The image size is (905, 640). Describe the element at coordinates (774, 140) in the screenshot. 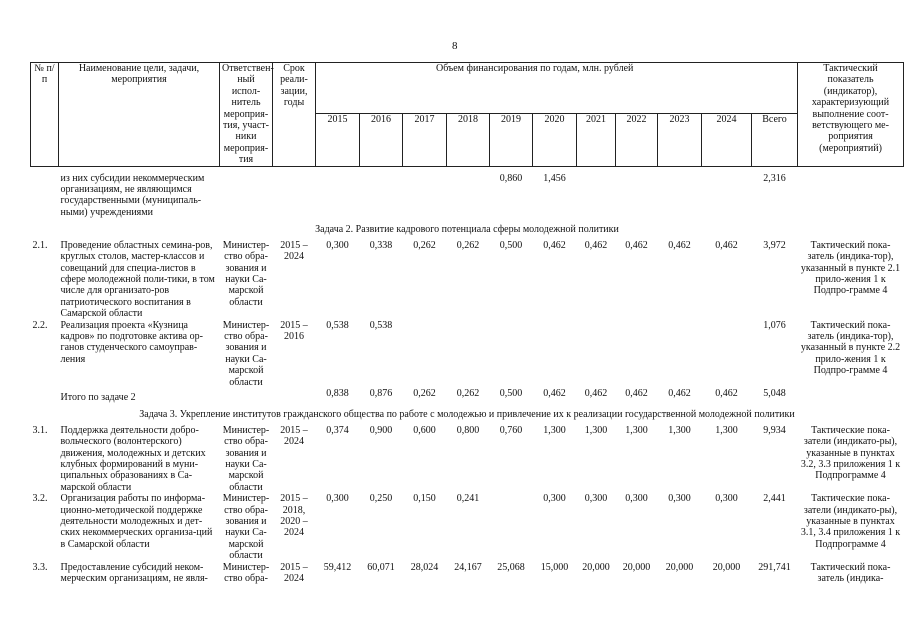

I see `header-year: Всего` at that location.